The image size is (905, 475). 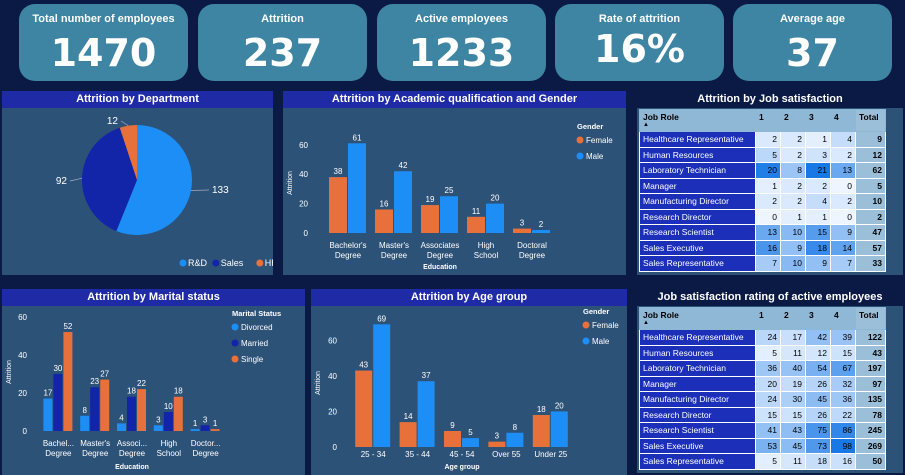 I want to click on y-tick-label: 60, so click(x=303, y=145).